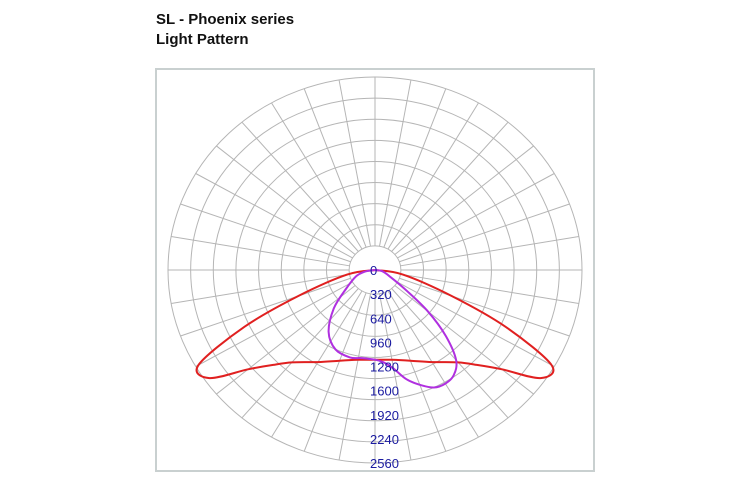  Describe the element at coordinates (225, 19) in the screenshot. I see `chart-title-line1: SL - Phoenix series` at that location.